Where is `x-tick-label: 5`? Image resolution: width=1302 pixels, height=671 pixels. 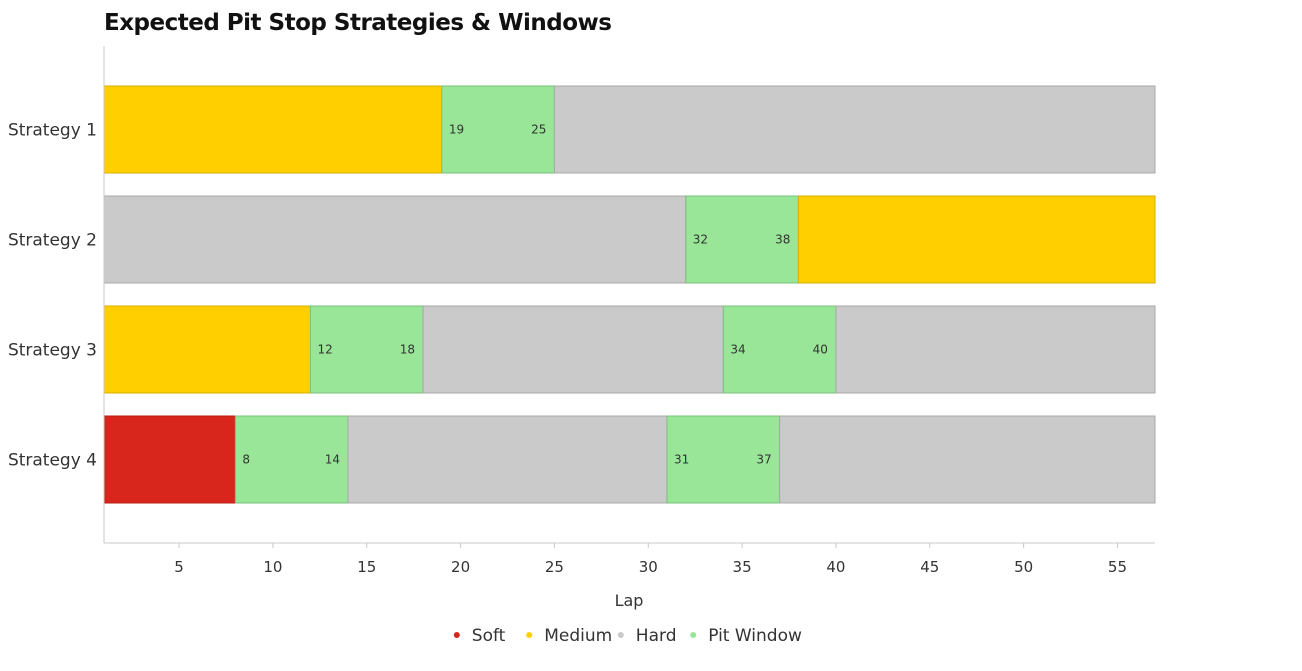
x-tick-label: 5 is located at coordinates (179, 567).